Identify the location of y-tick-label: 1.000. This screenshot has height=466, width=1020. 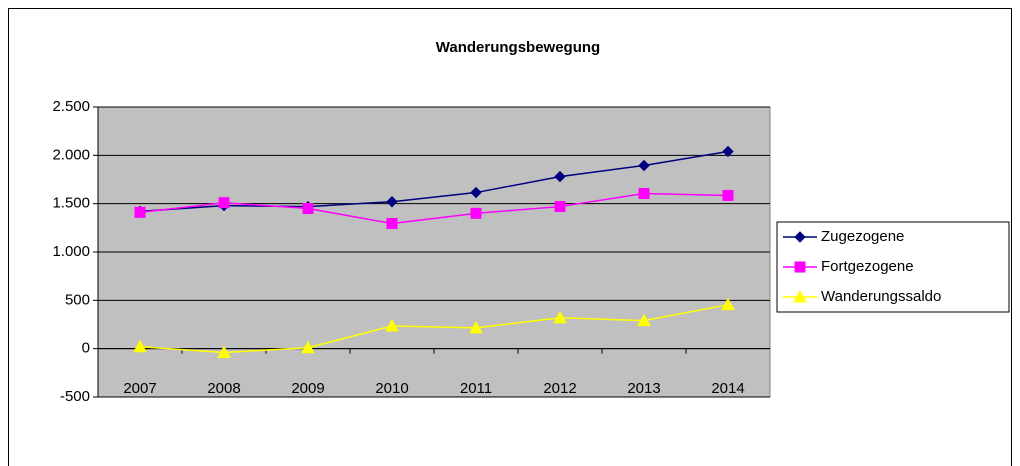
(71, 251).